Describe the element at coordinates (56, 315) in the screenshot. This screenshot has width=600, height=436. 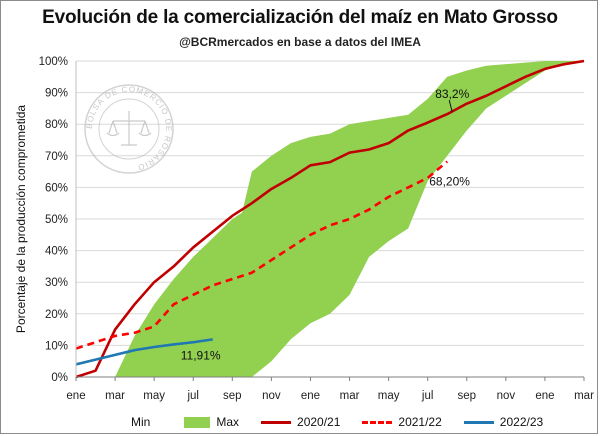
I see `y-tick-label: 20%` at that location.